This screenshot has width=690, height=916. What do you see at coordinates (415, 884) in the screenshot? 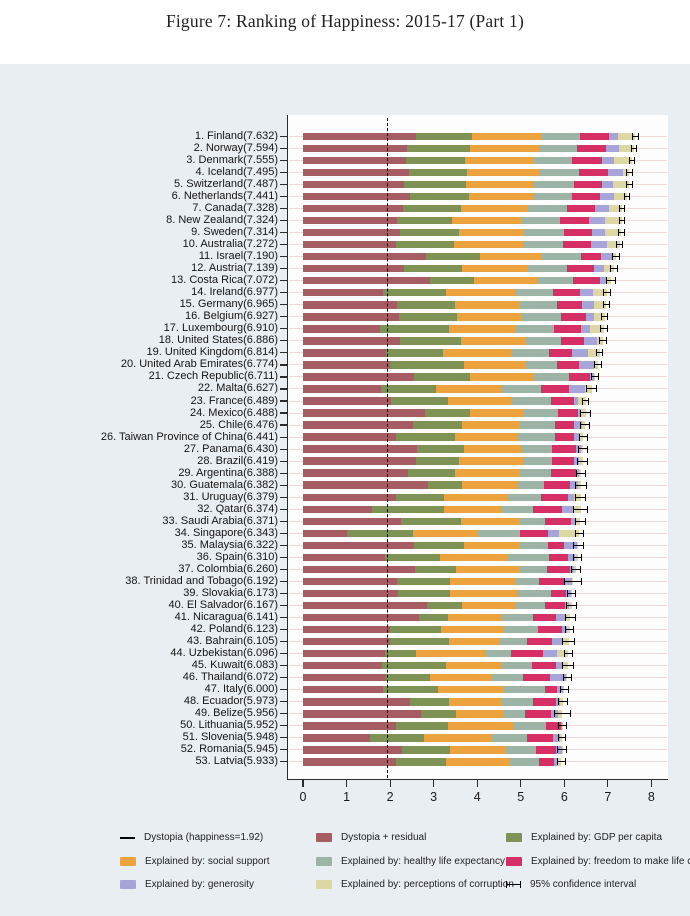
I see `legend-item: Explained by: perceptions of corruption` at bounding box center [415, 884].